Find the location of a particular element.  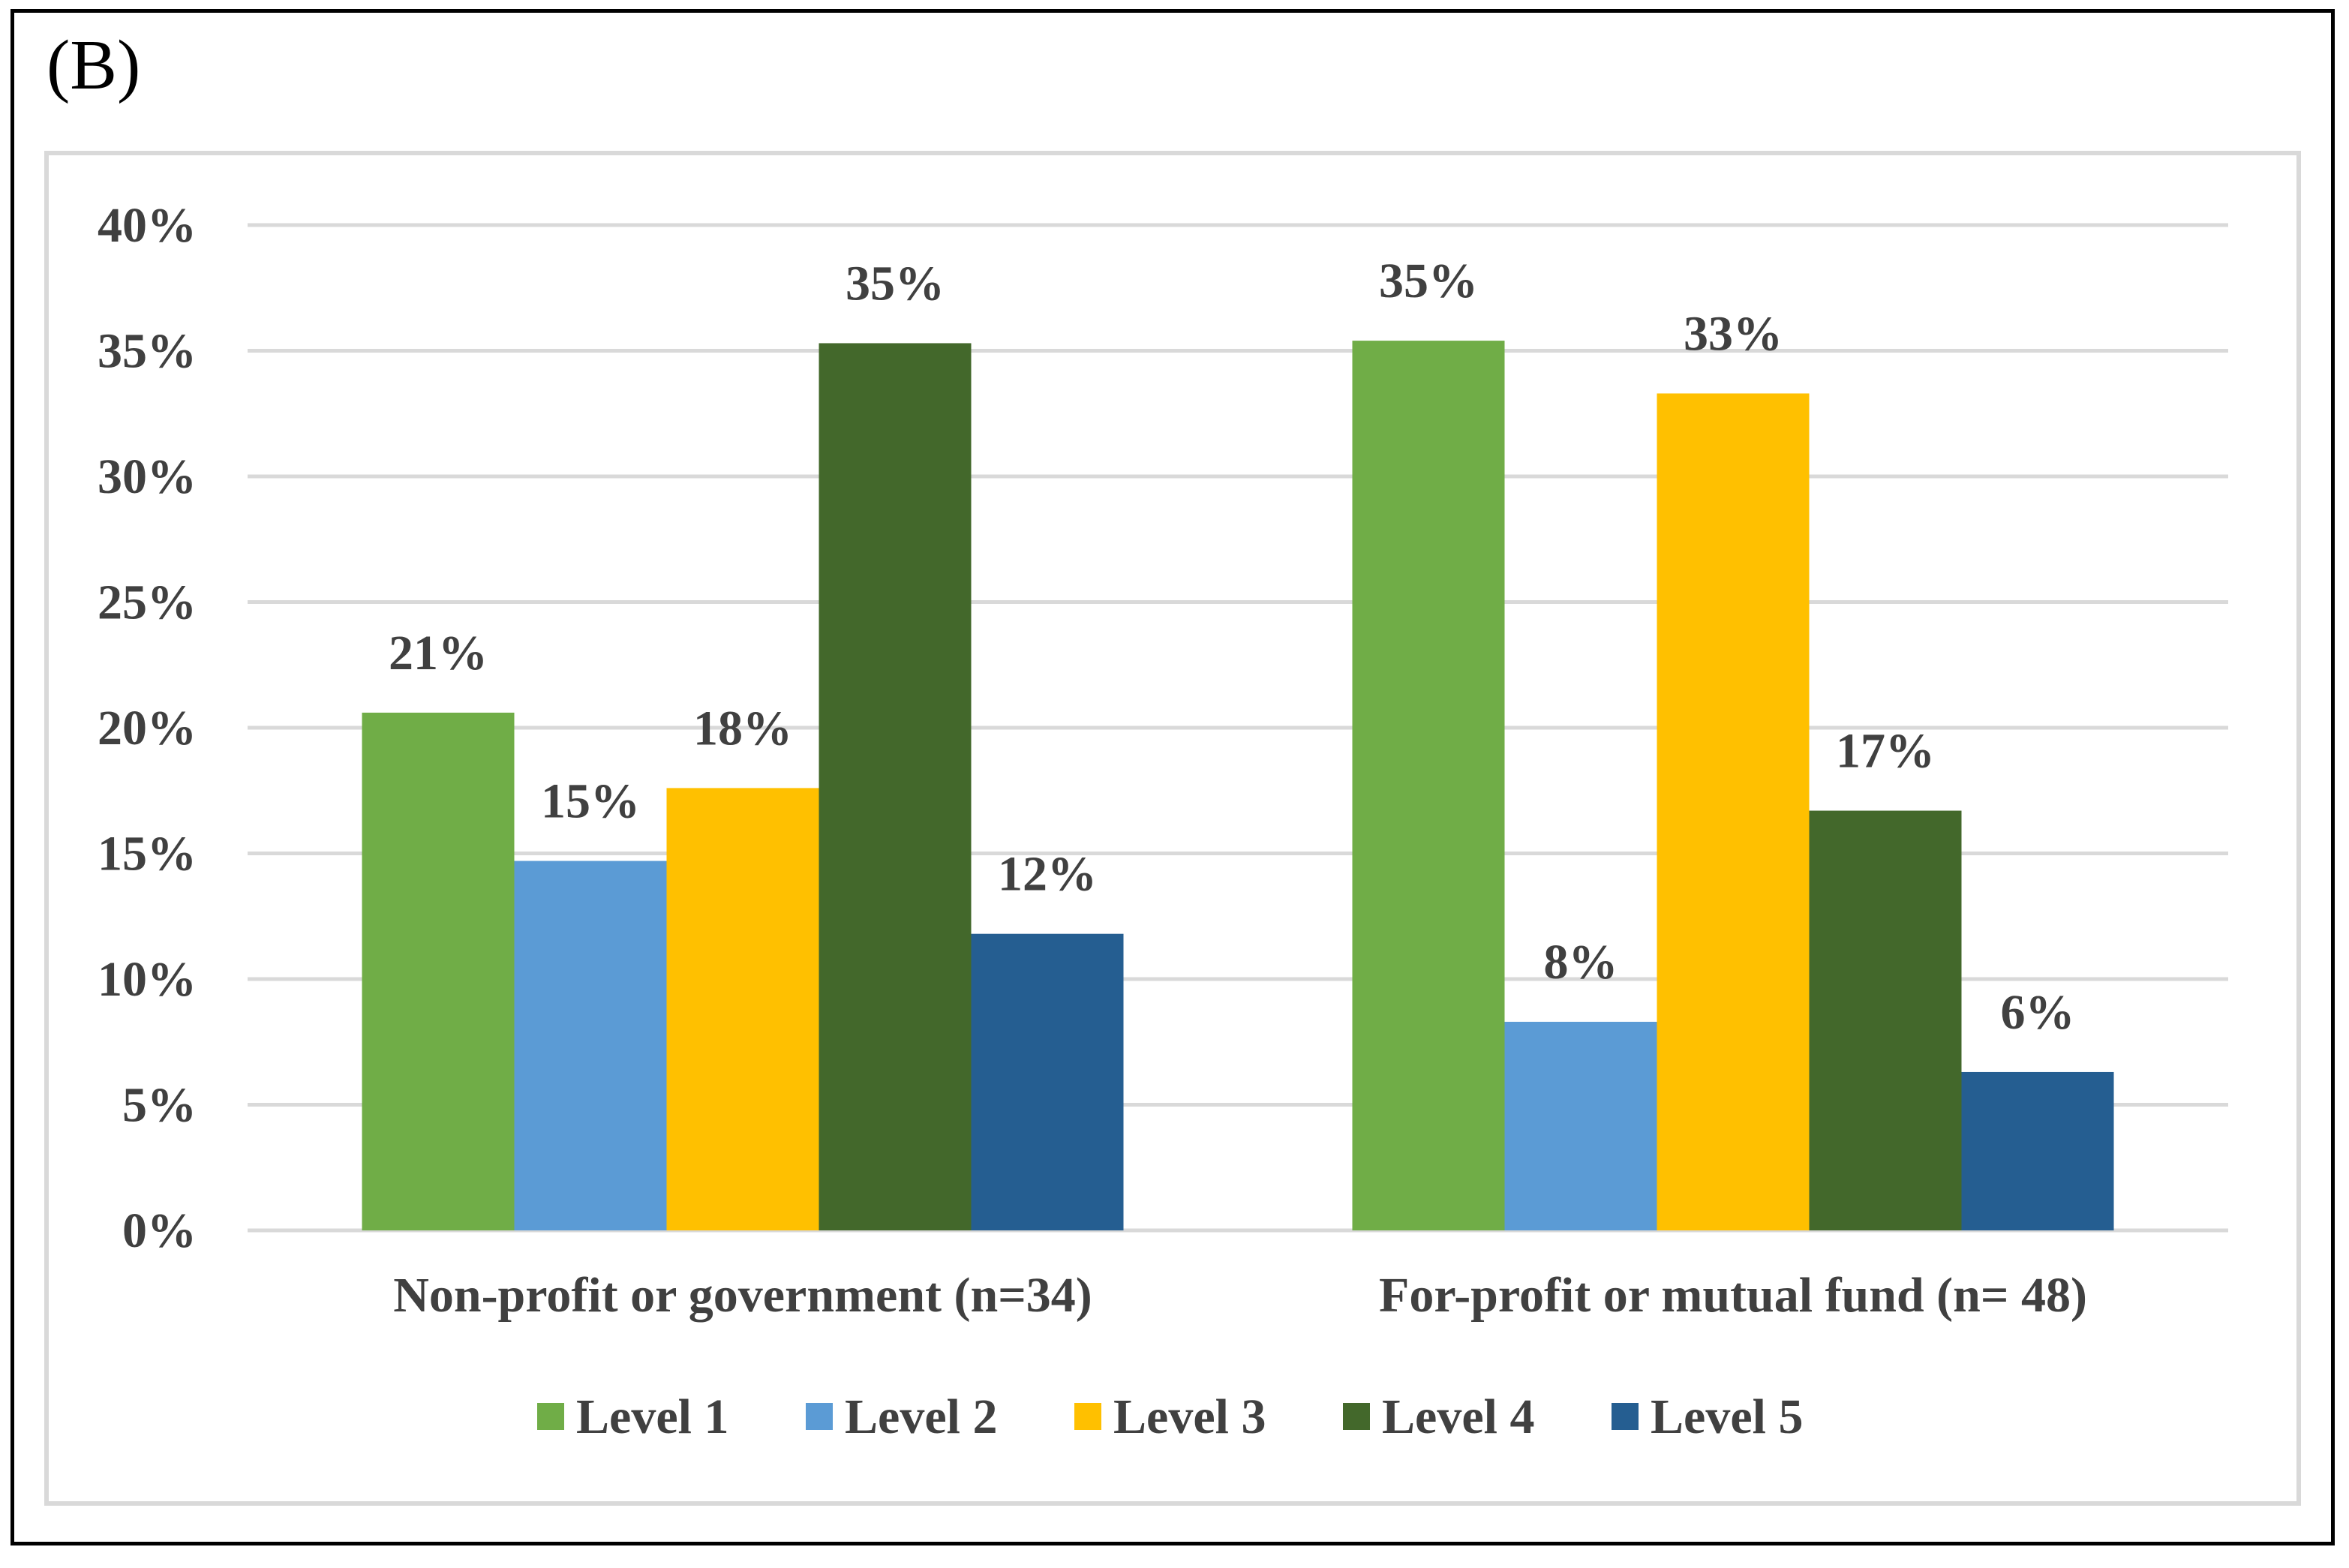

legend-label-level-2: Level 2 is located at coordinates (921, 1417).